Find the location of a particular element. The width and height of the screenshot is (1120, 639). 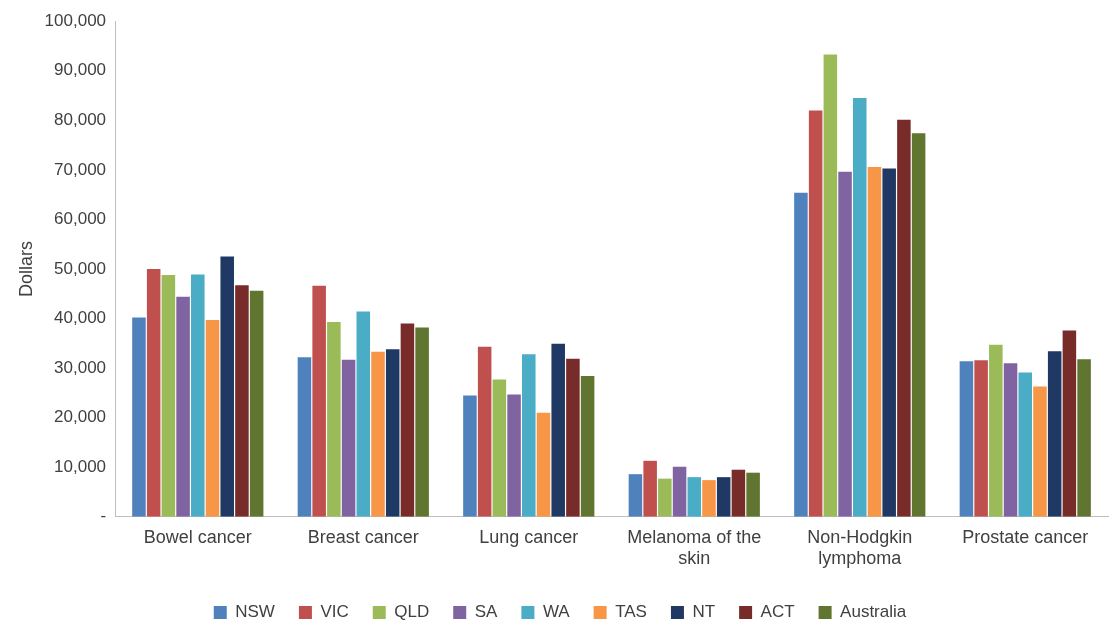

x-tick-label: Melanoma of the skin is located at coordinates (694, 547).